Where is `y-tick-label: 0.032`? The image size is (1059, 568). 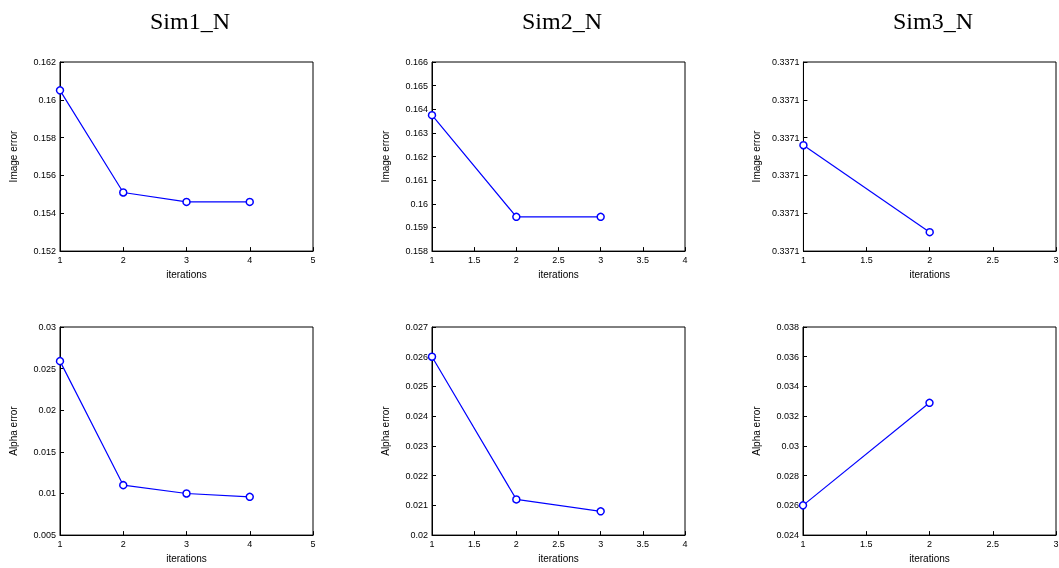 y-tick-label: 0.032 is located at coordinates (787, 416).